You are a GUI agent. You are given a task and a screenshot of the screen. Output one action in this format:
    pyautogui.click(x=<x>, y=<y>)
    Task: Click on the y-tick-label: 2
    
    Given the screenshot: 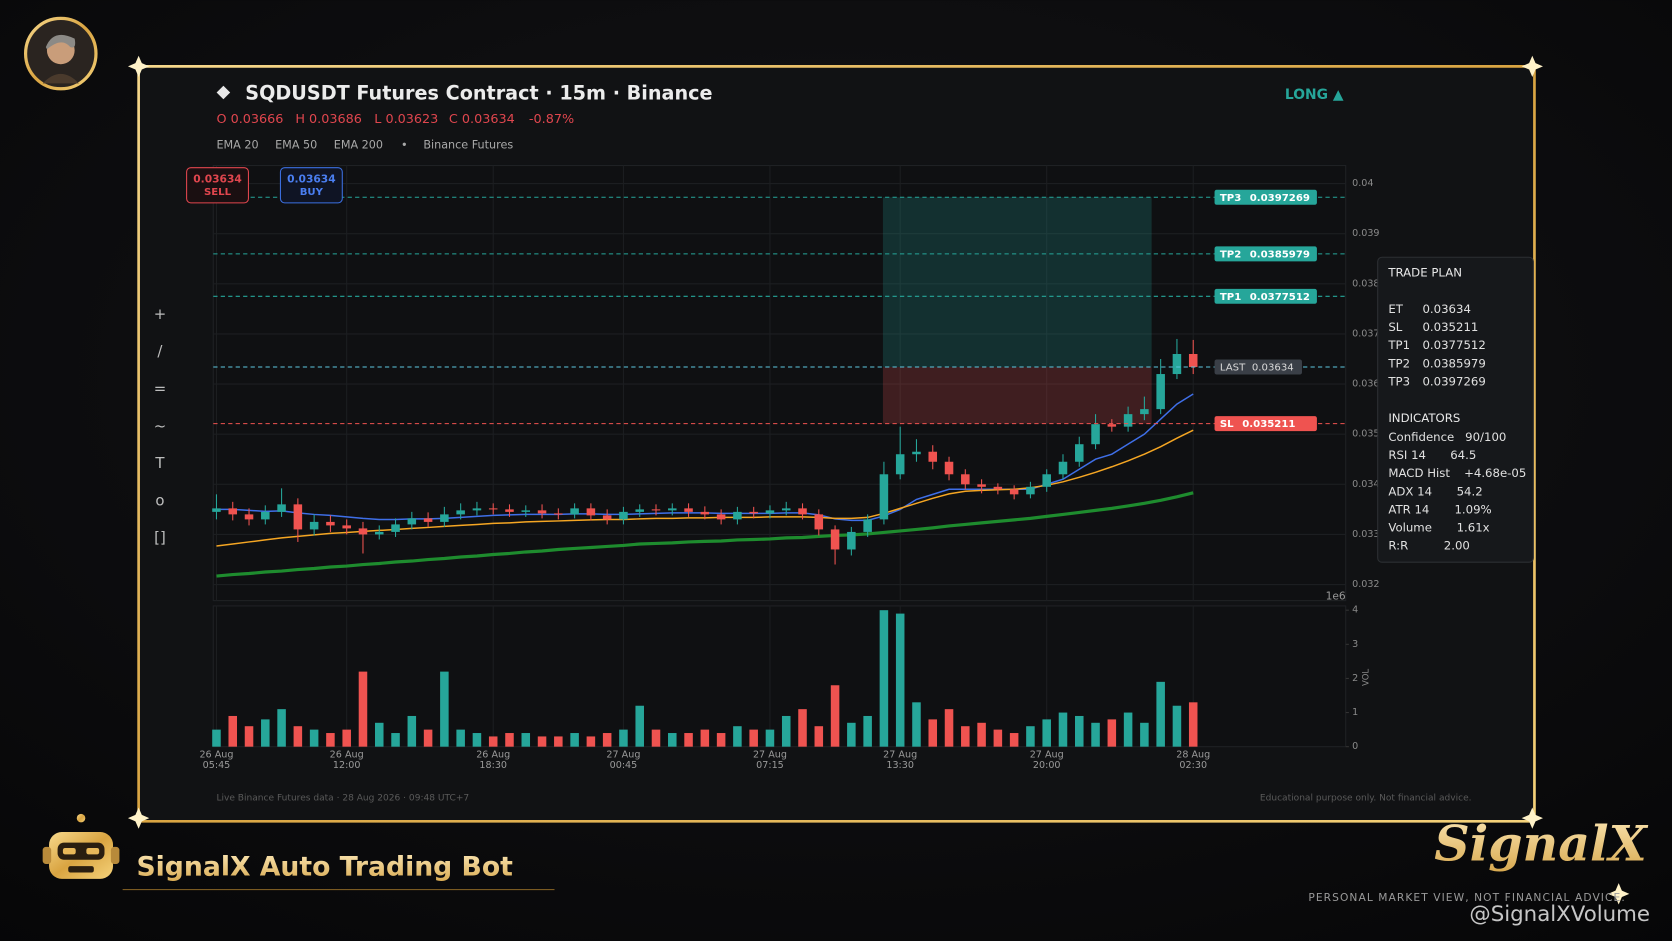 What is the action you would take?
    pyautogui.click(x=1355, y=678)
    